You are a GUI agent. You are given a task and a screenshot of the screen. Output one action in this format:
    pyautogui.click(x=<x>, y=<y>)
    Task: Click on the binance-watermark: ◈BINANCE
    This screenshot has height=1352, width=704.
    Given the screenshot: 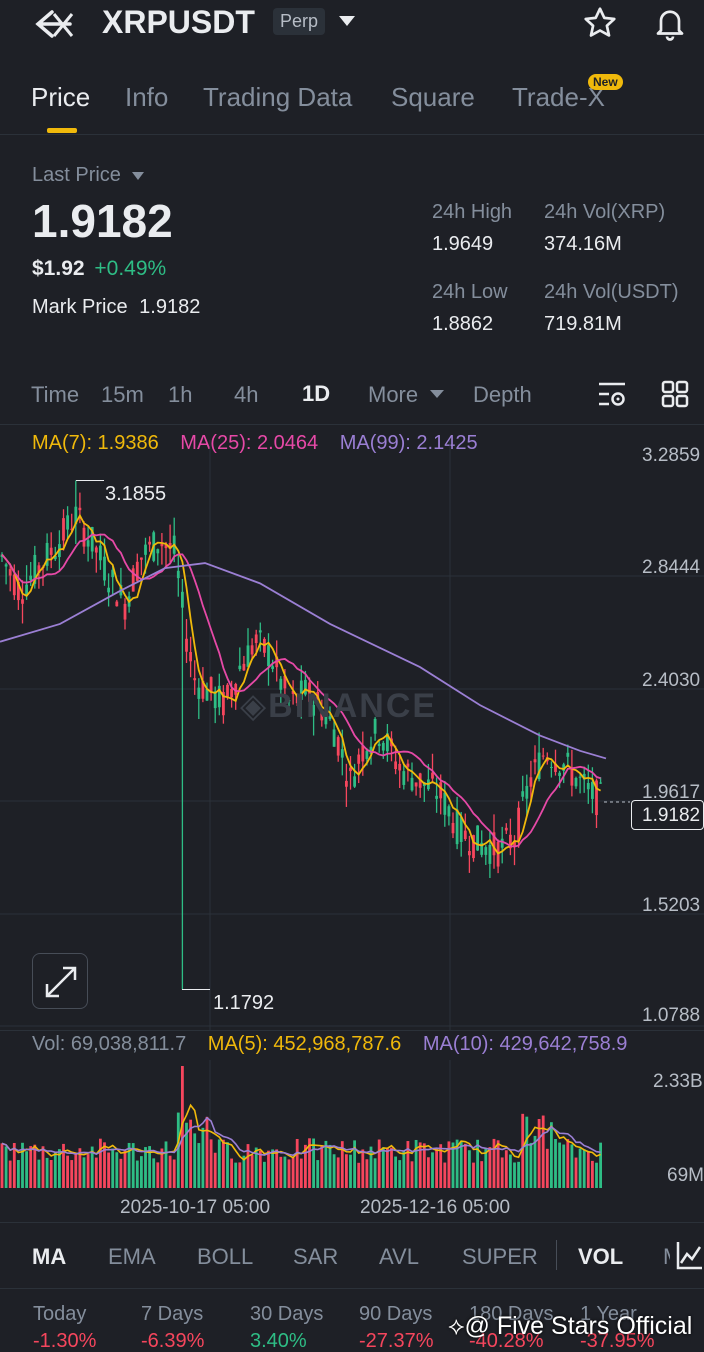 What is the action you would take?
    pyautogui.click(x=339, y=706)
    